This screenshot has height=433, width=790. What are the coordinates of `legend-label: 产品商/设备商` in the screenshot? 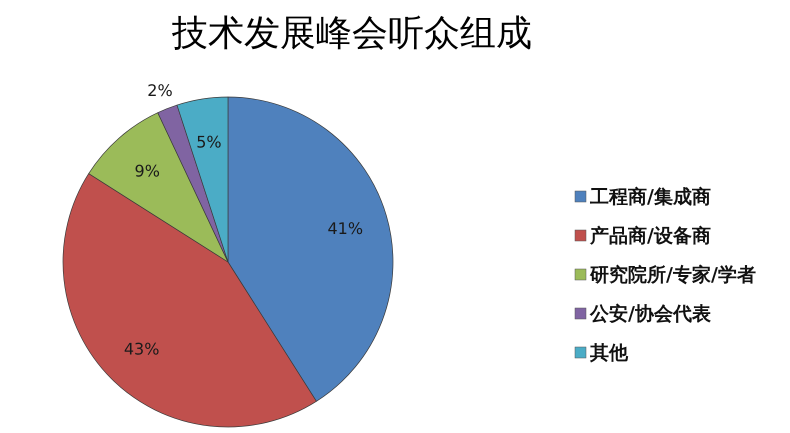 It's located at (650, 236).